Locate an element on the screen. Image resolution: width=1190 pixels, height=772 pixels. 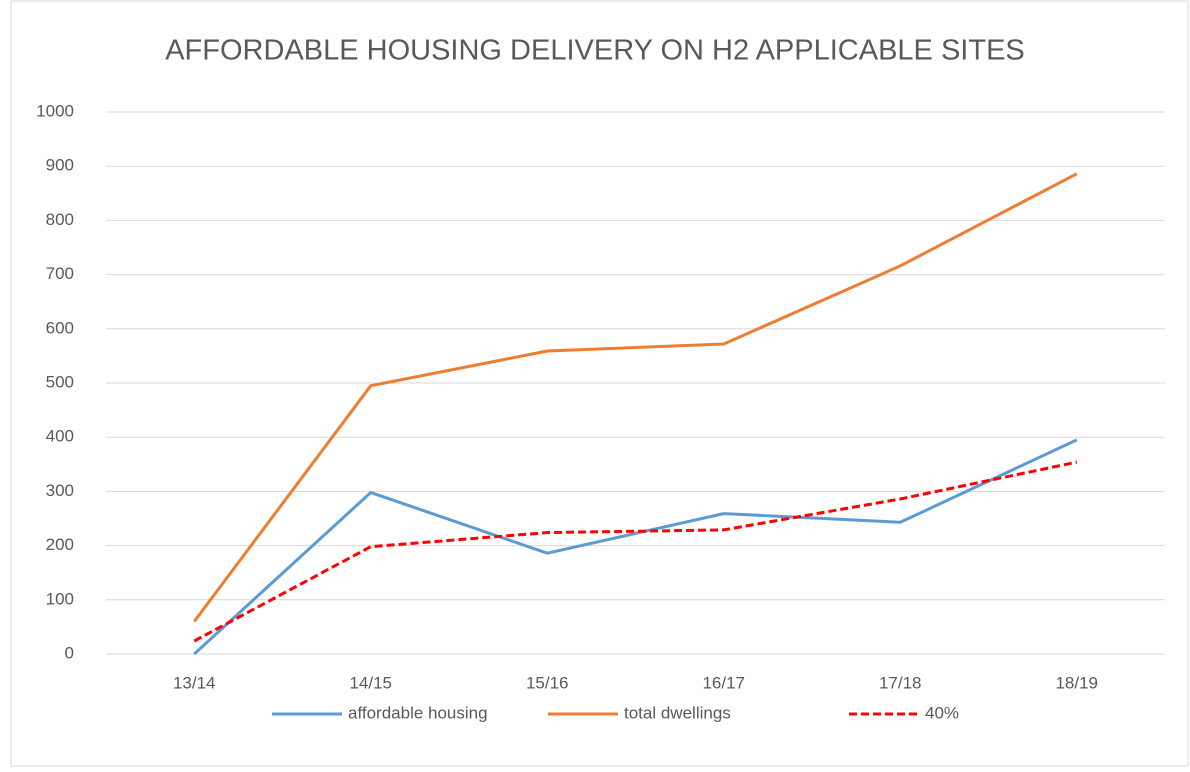
x-tick-label: 17/18 is located at coordinates (900, 682).